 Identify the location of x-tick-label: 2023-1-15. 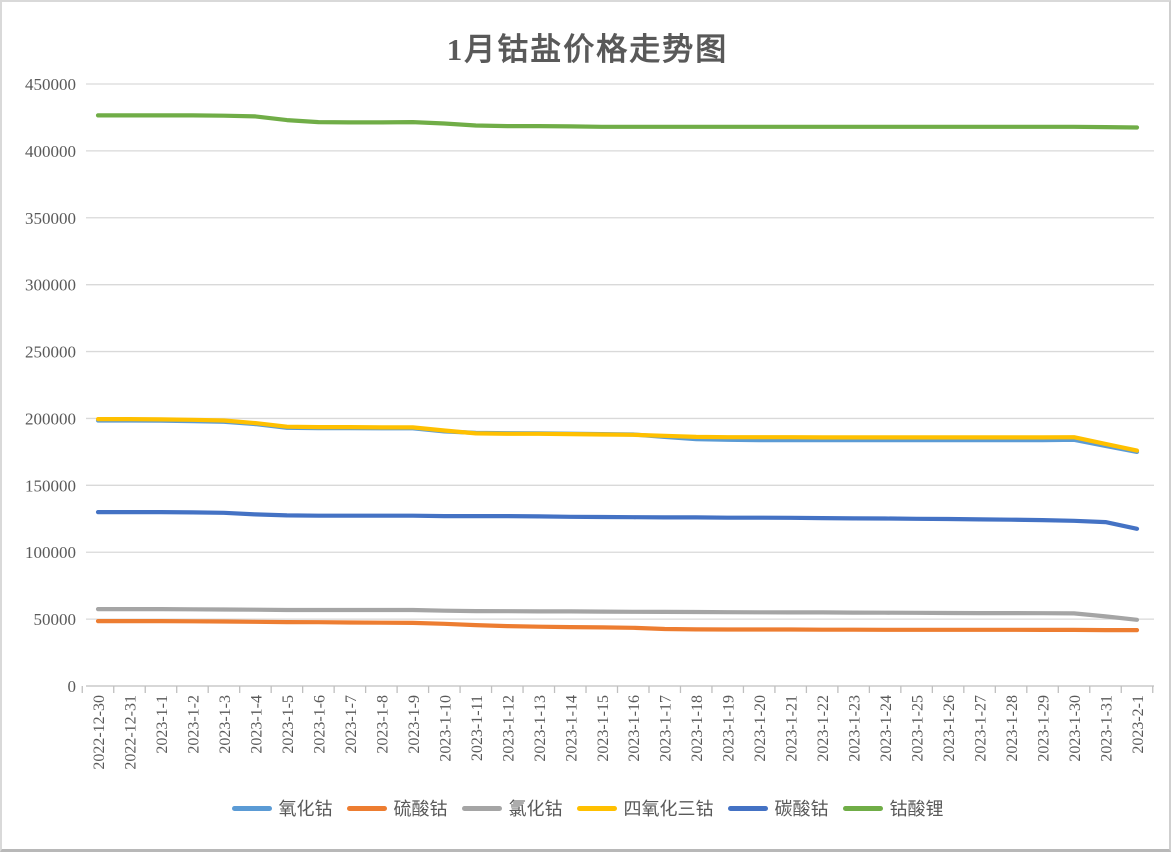
(603, 728).